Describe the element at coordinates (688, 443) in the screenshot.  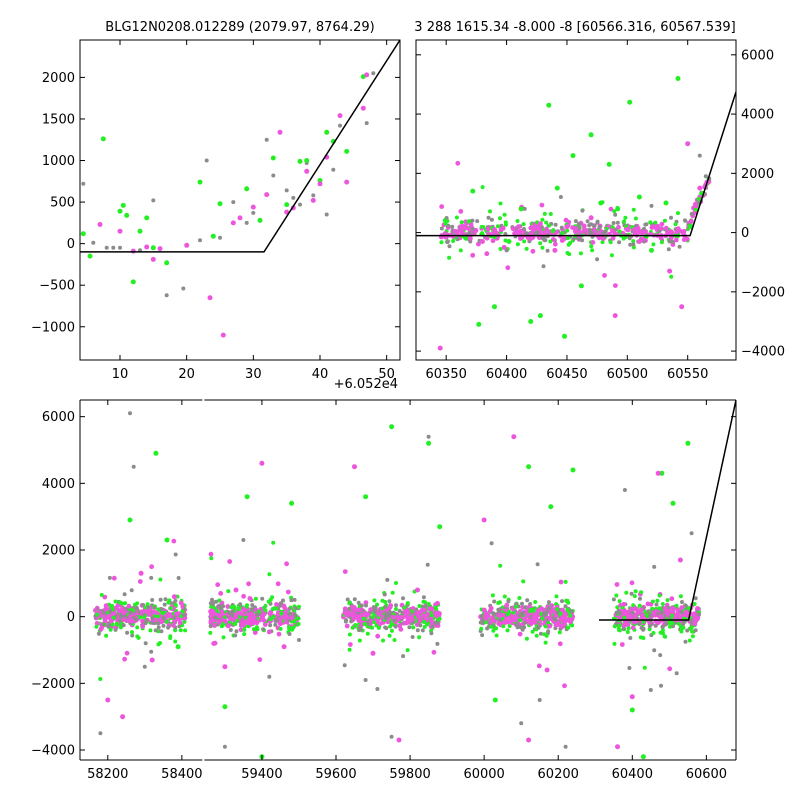
I see `panel-full-point-green` at that location.